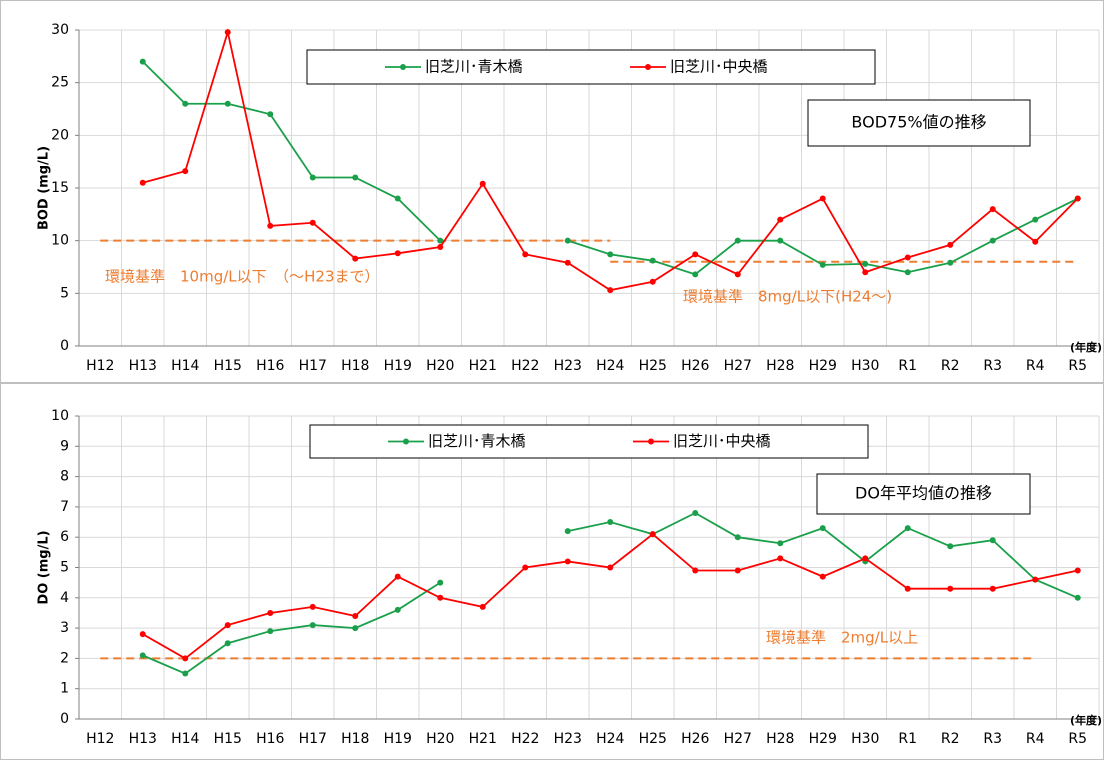 The width and height of the screenshot is (1104, 764). I want to click on x-tick-label: R1, so click(907, 366).